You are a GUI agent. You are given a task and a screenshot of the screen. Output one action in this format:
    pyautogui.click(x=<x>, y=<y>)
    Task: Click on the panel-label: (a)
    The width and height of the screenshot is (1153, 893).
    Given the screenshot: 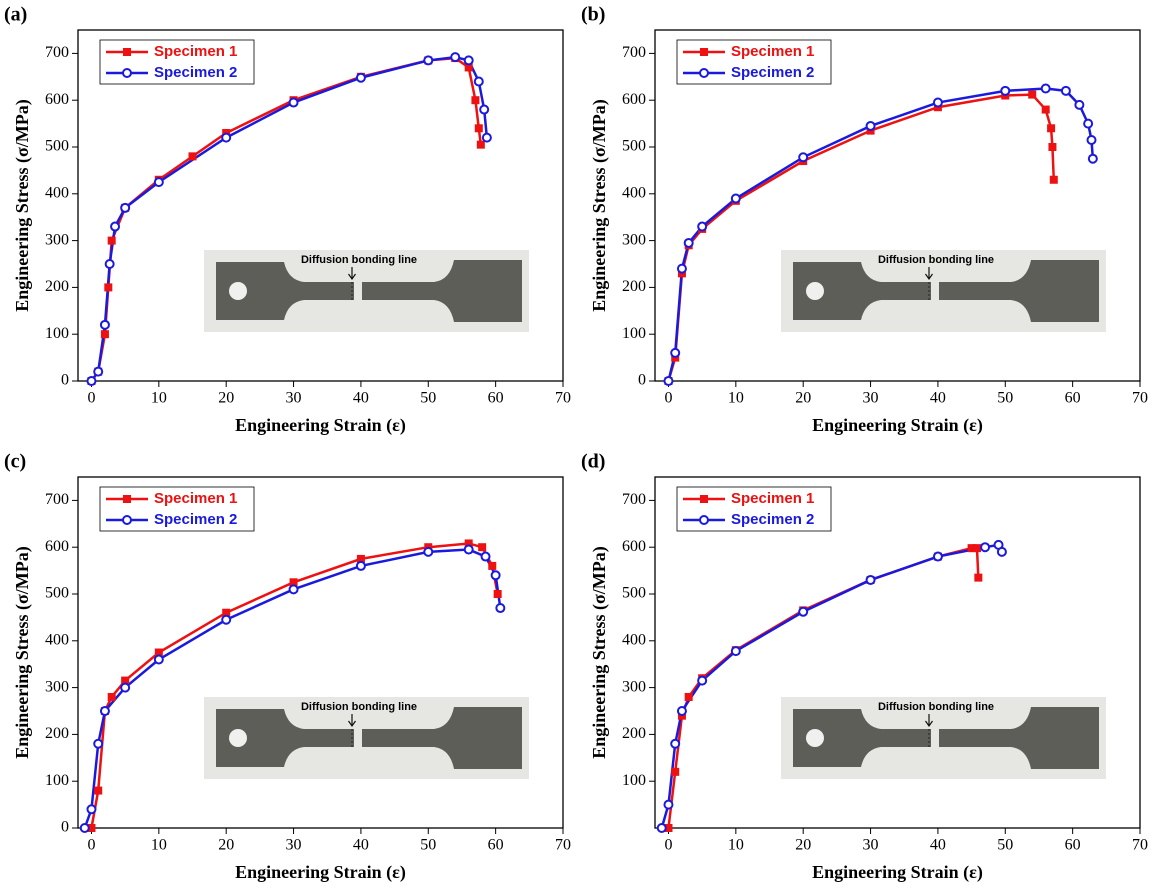 What is the action you would take?
    pyautogui.click(x=15, y=15)
    